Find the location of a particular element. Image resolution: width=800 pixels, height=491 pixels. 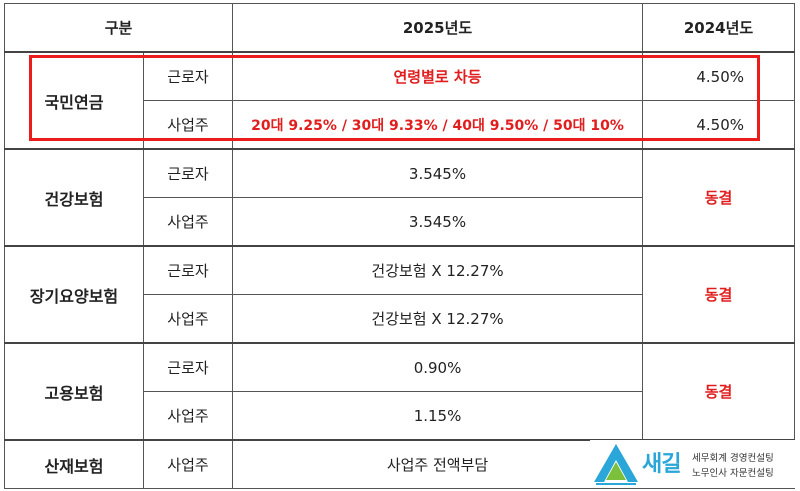

logo-tagline-2: 노무인사 자문컨설팅 is located at coordinates (733, 473).